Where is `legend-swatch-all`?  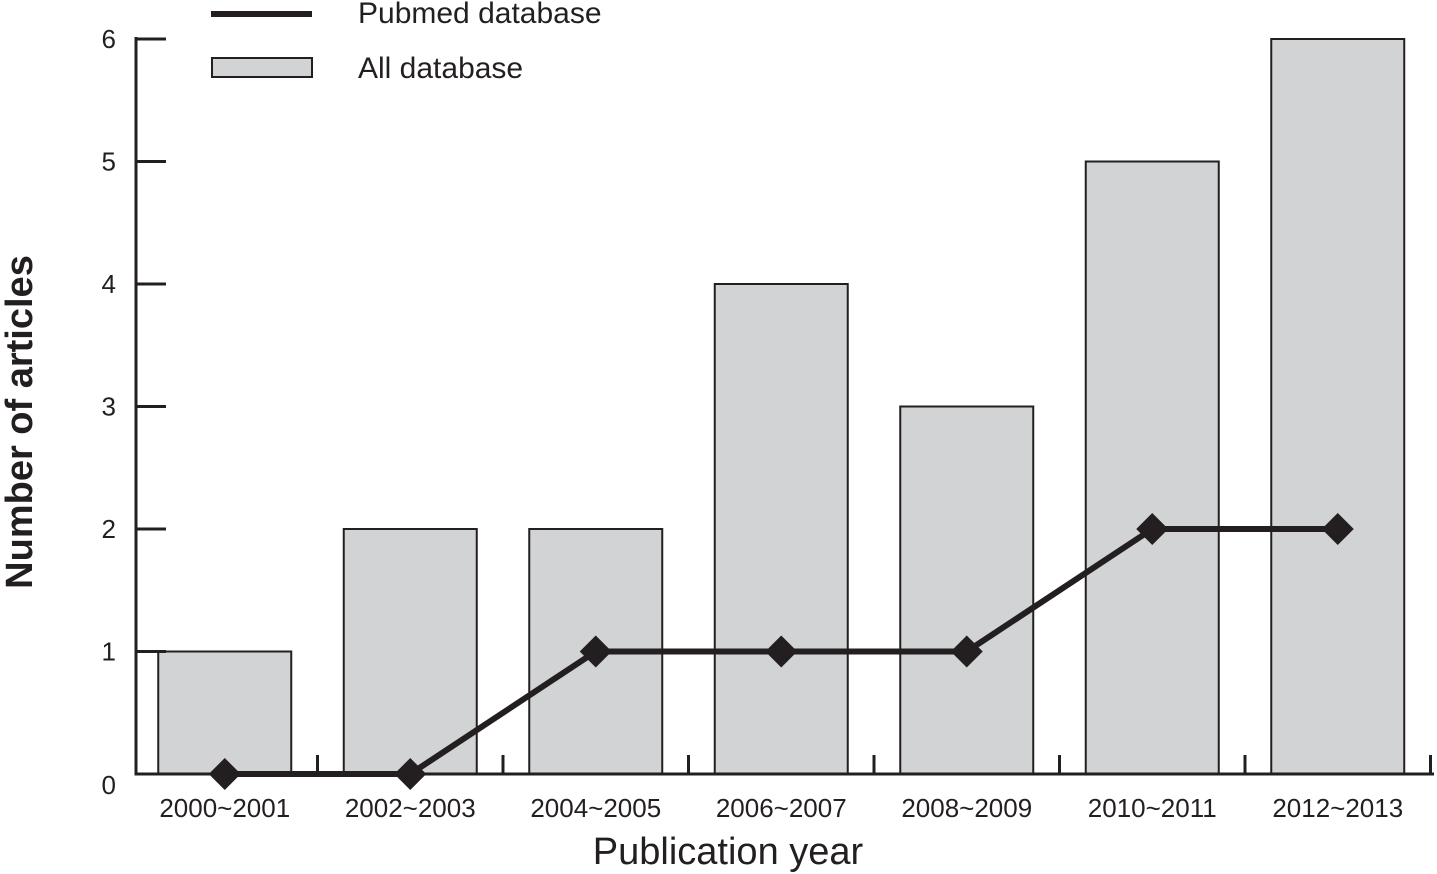
legend-swatch-all is located at coordinates (262, 67).